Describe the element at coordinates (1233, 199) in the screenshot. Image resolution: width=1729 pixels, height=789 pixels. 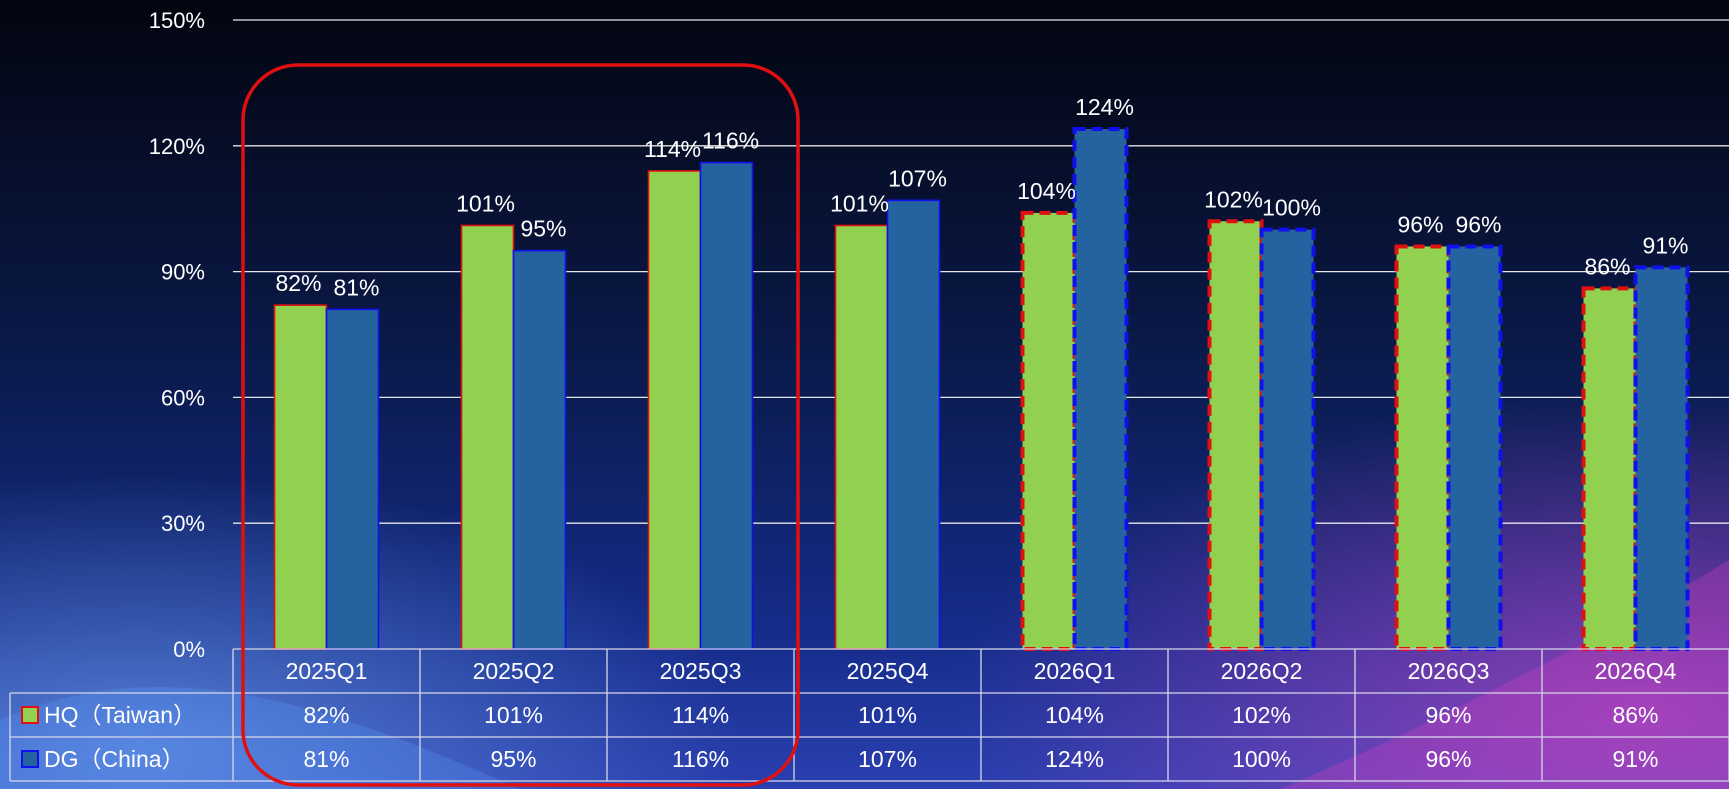
I see `data-label-hq-2026Q2: 102%` at that location.